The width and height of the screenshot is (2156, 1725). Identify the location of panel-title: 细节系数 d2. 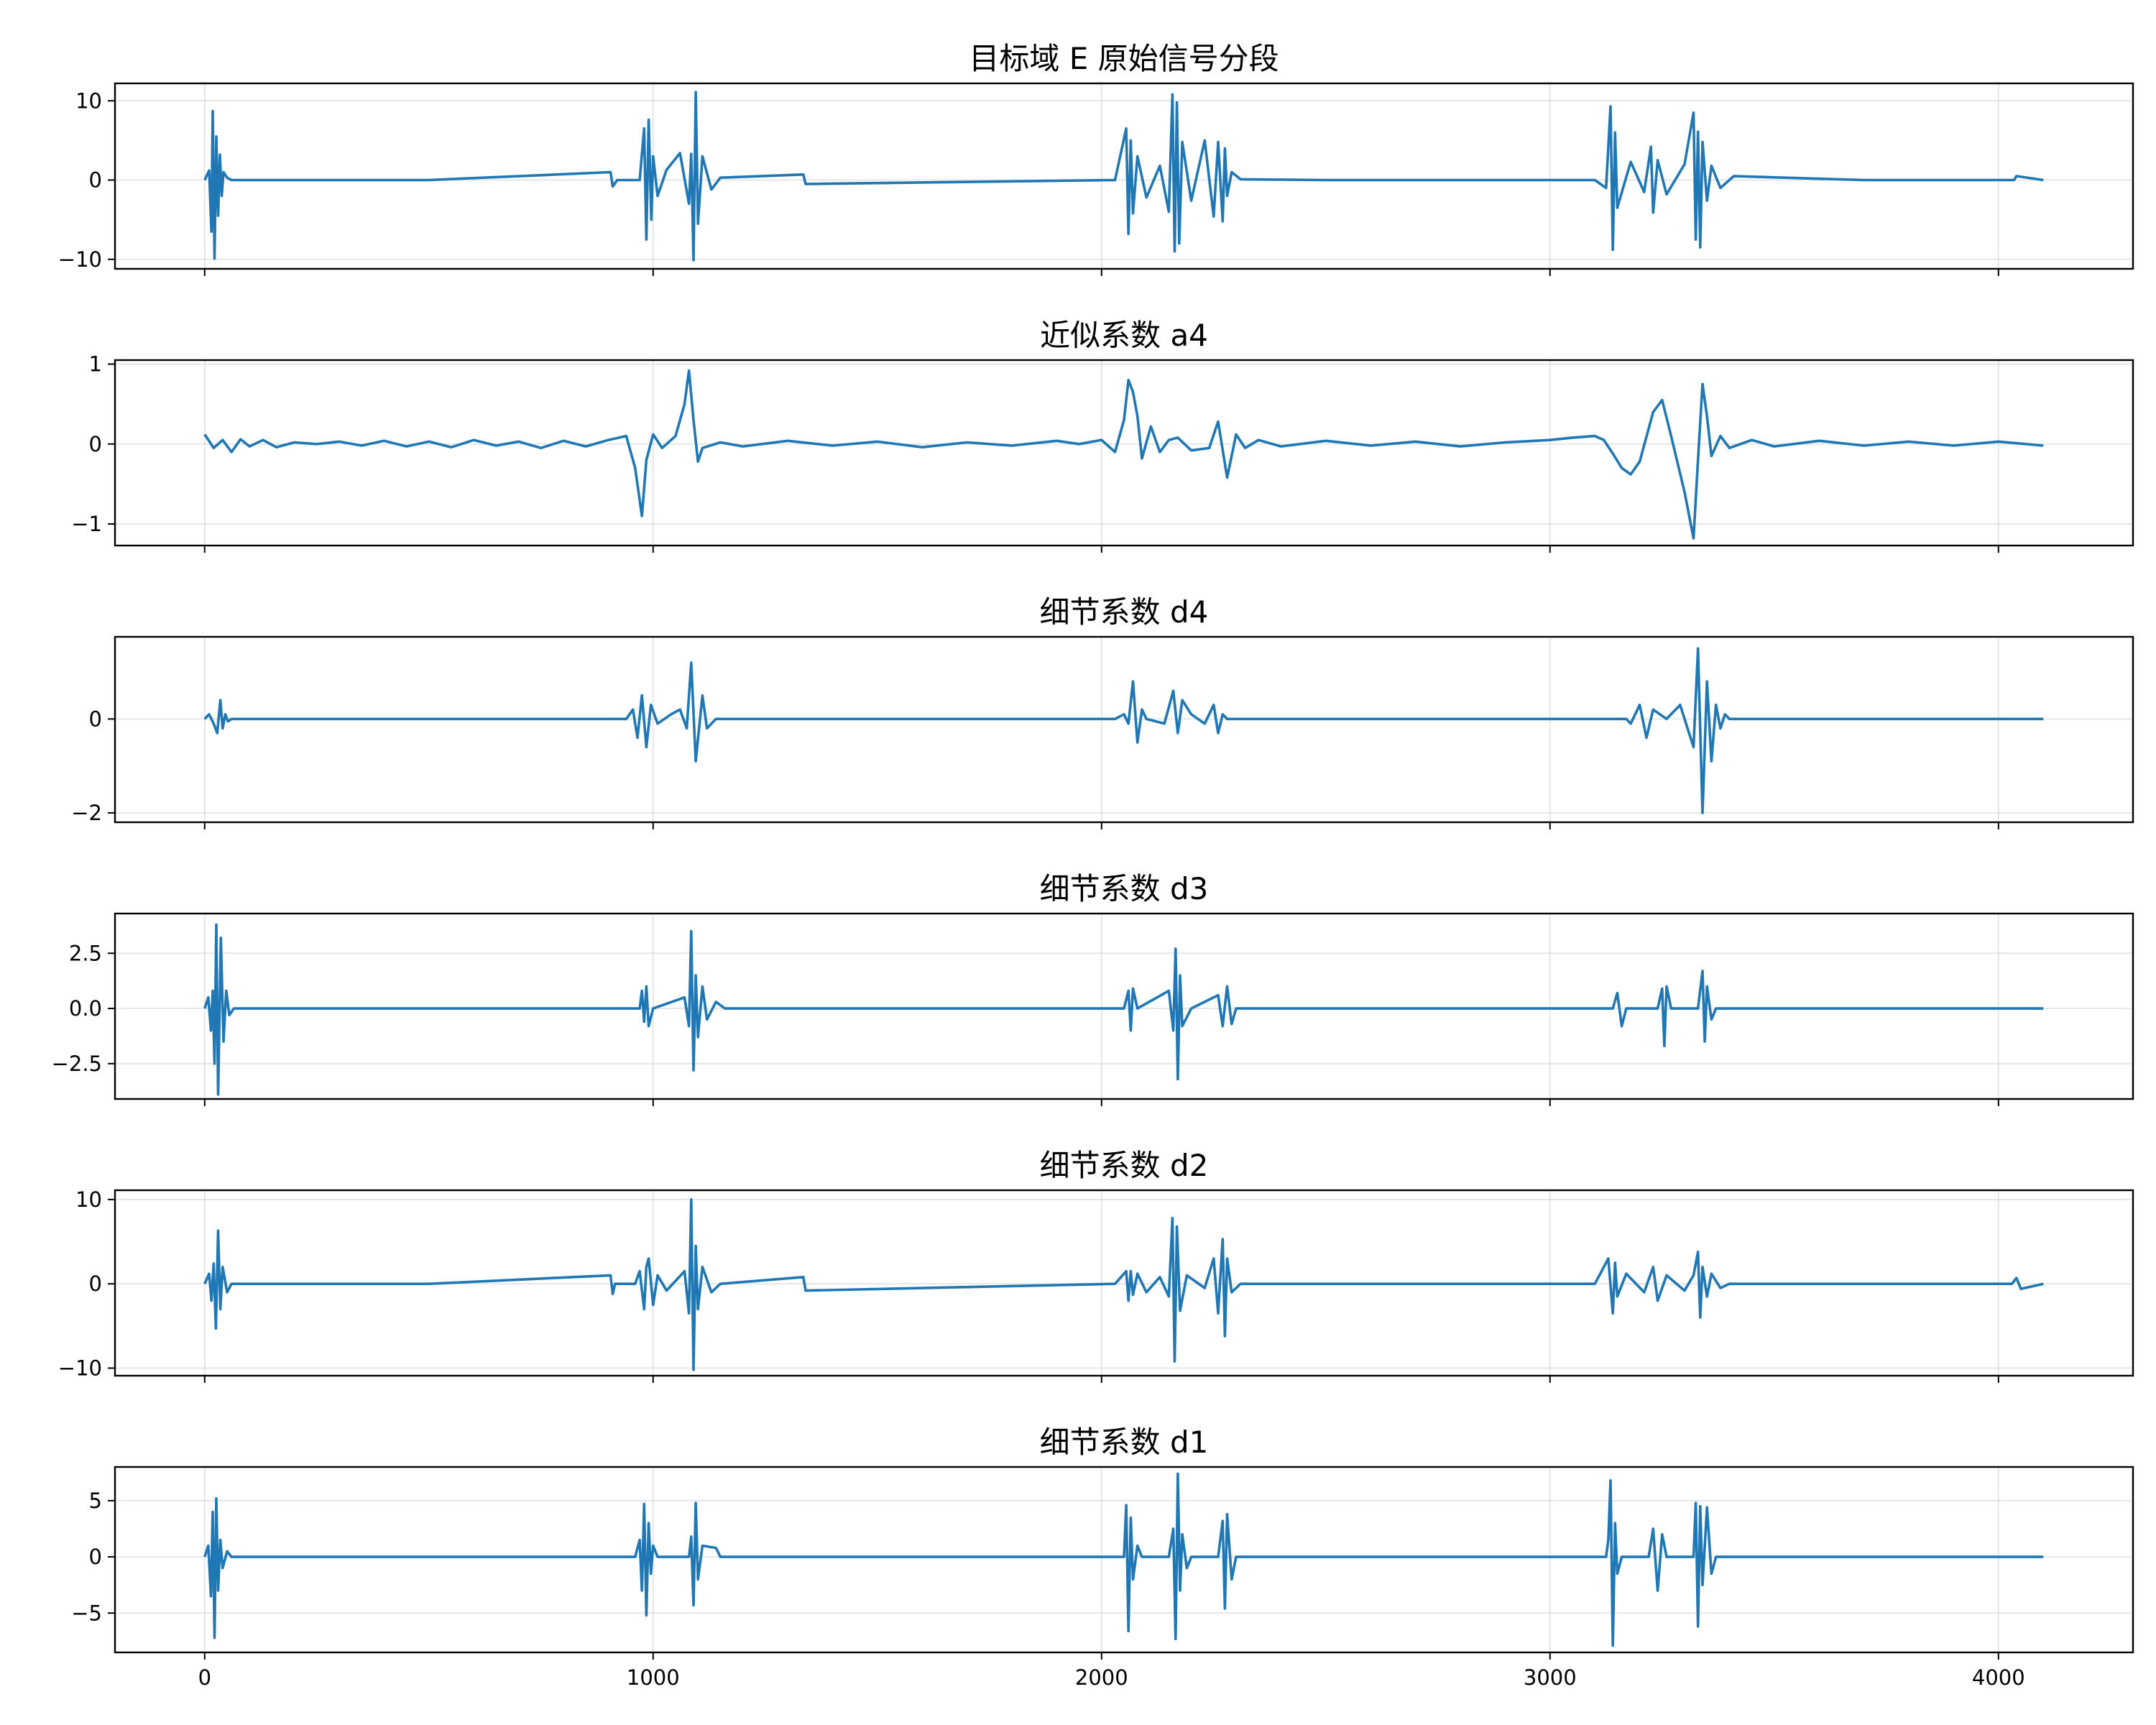
(1124, 1165).